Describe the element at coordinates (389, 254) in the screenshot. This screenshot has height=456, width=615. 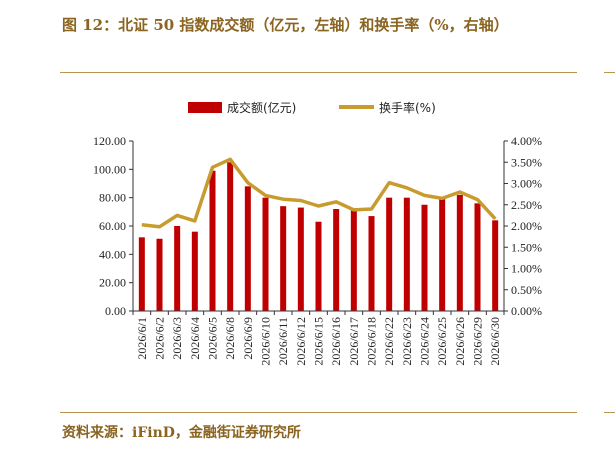
I see `bar-2026/6/22` at that location.